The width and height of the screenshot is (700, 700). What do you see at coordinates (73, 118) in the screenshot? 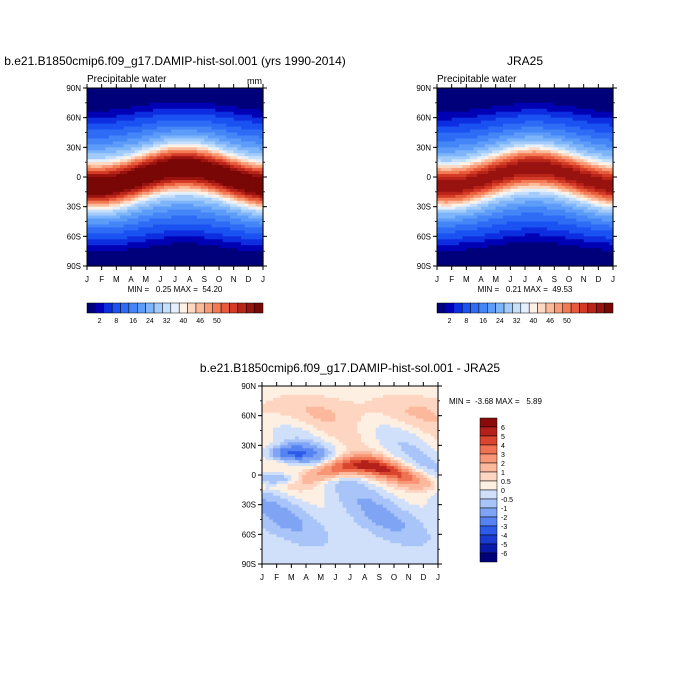
I see `y-tick-label: 60N` at bounding box center [73, 118].